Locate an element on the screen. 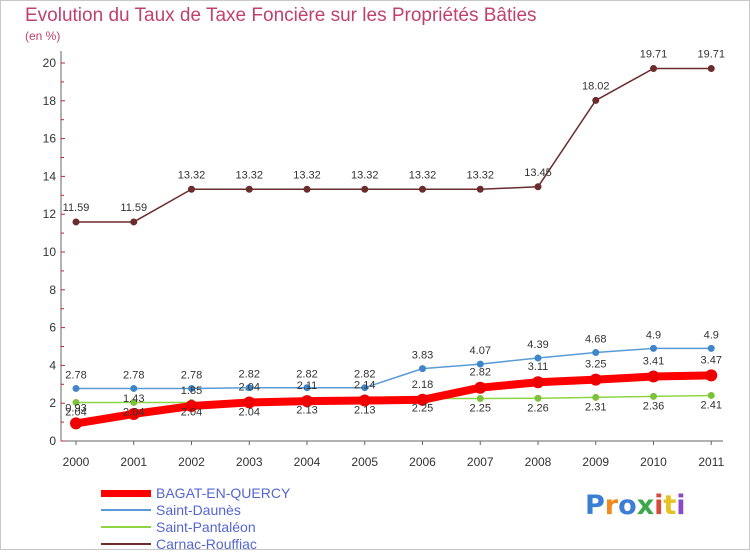 Image resolution: width=750 pixels, height=553 pixels. x-tick-label: 2010 is located at coordinates (653, 462).